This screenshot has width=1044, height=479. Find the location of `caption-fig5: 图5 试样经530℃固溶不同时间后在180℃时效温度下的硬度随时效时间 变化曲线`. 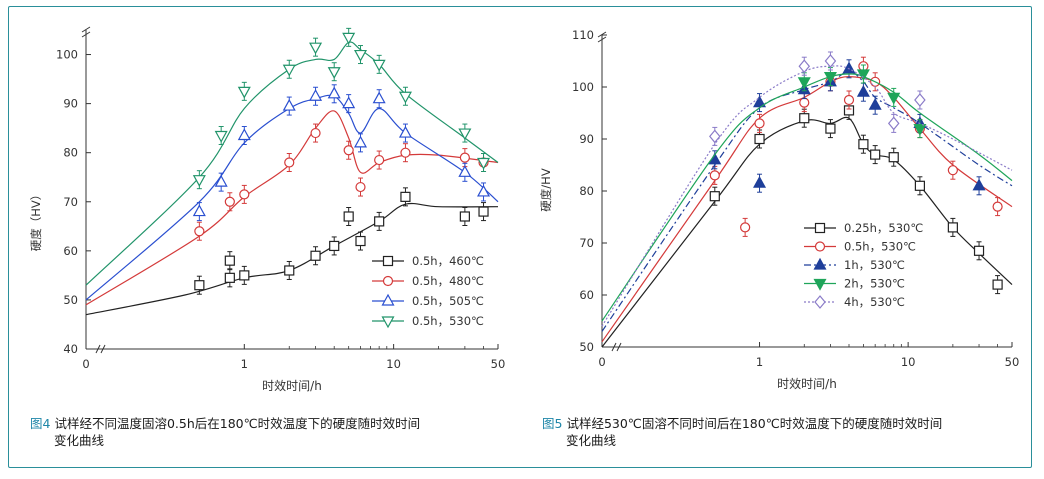

caption-fig5: 图5 试样经530℃固溶不同时间后在180℃时效温度下的硬度随时效时间 变化曲线 is located at coordinates (782, 432).